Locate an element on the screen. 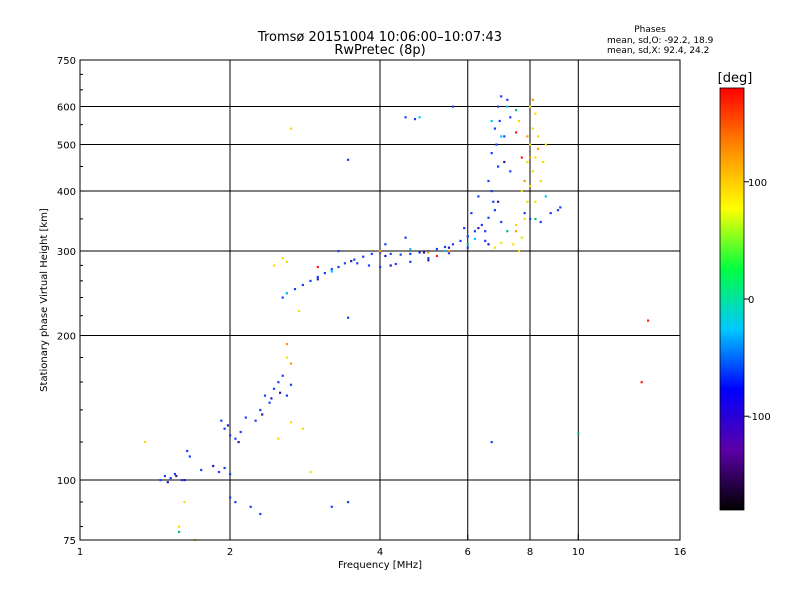  colorbar-label: [deg] is located at coordinates (735, 78).